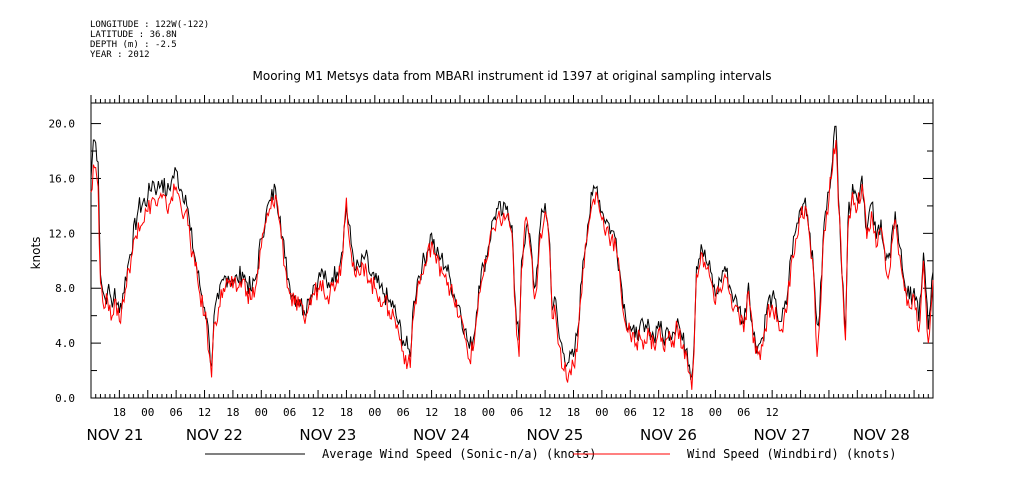 The image size is (1009, 504). I want to click on legend-label-windbird: Wind Speed (Windbird) (knots), so click(792, 454).